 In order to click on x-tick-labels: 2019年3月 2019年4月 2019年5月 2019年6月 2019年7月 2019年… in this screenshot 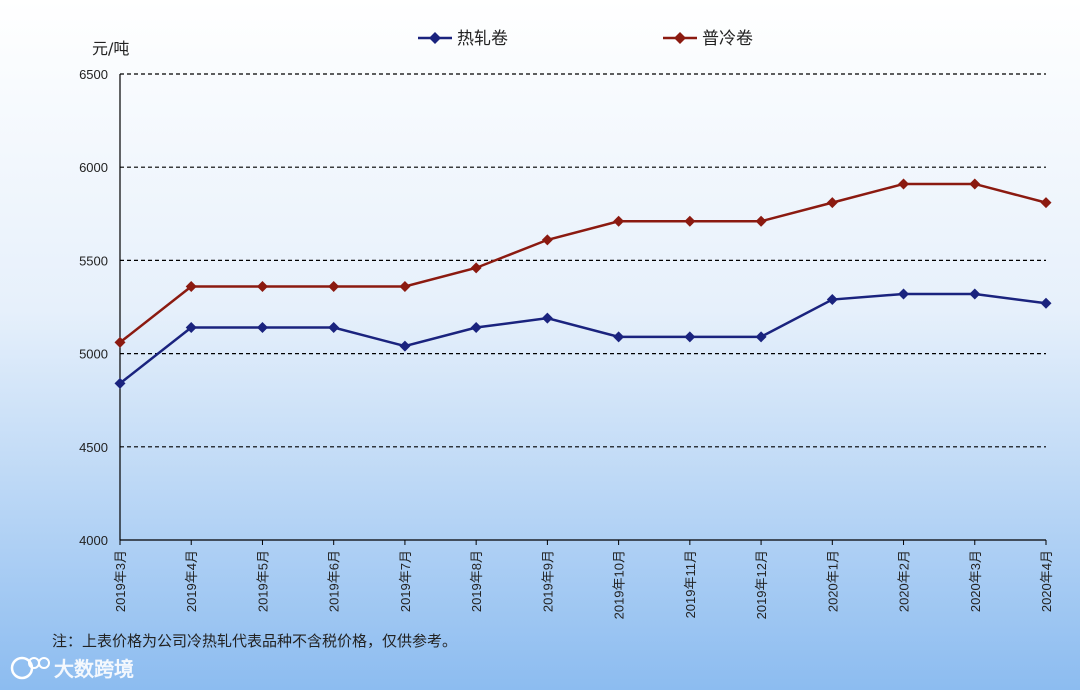, I will do `click(583, 584)`.